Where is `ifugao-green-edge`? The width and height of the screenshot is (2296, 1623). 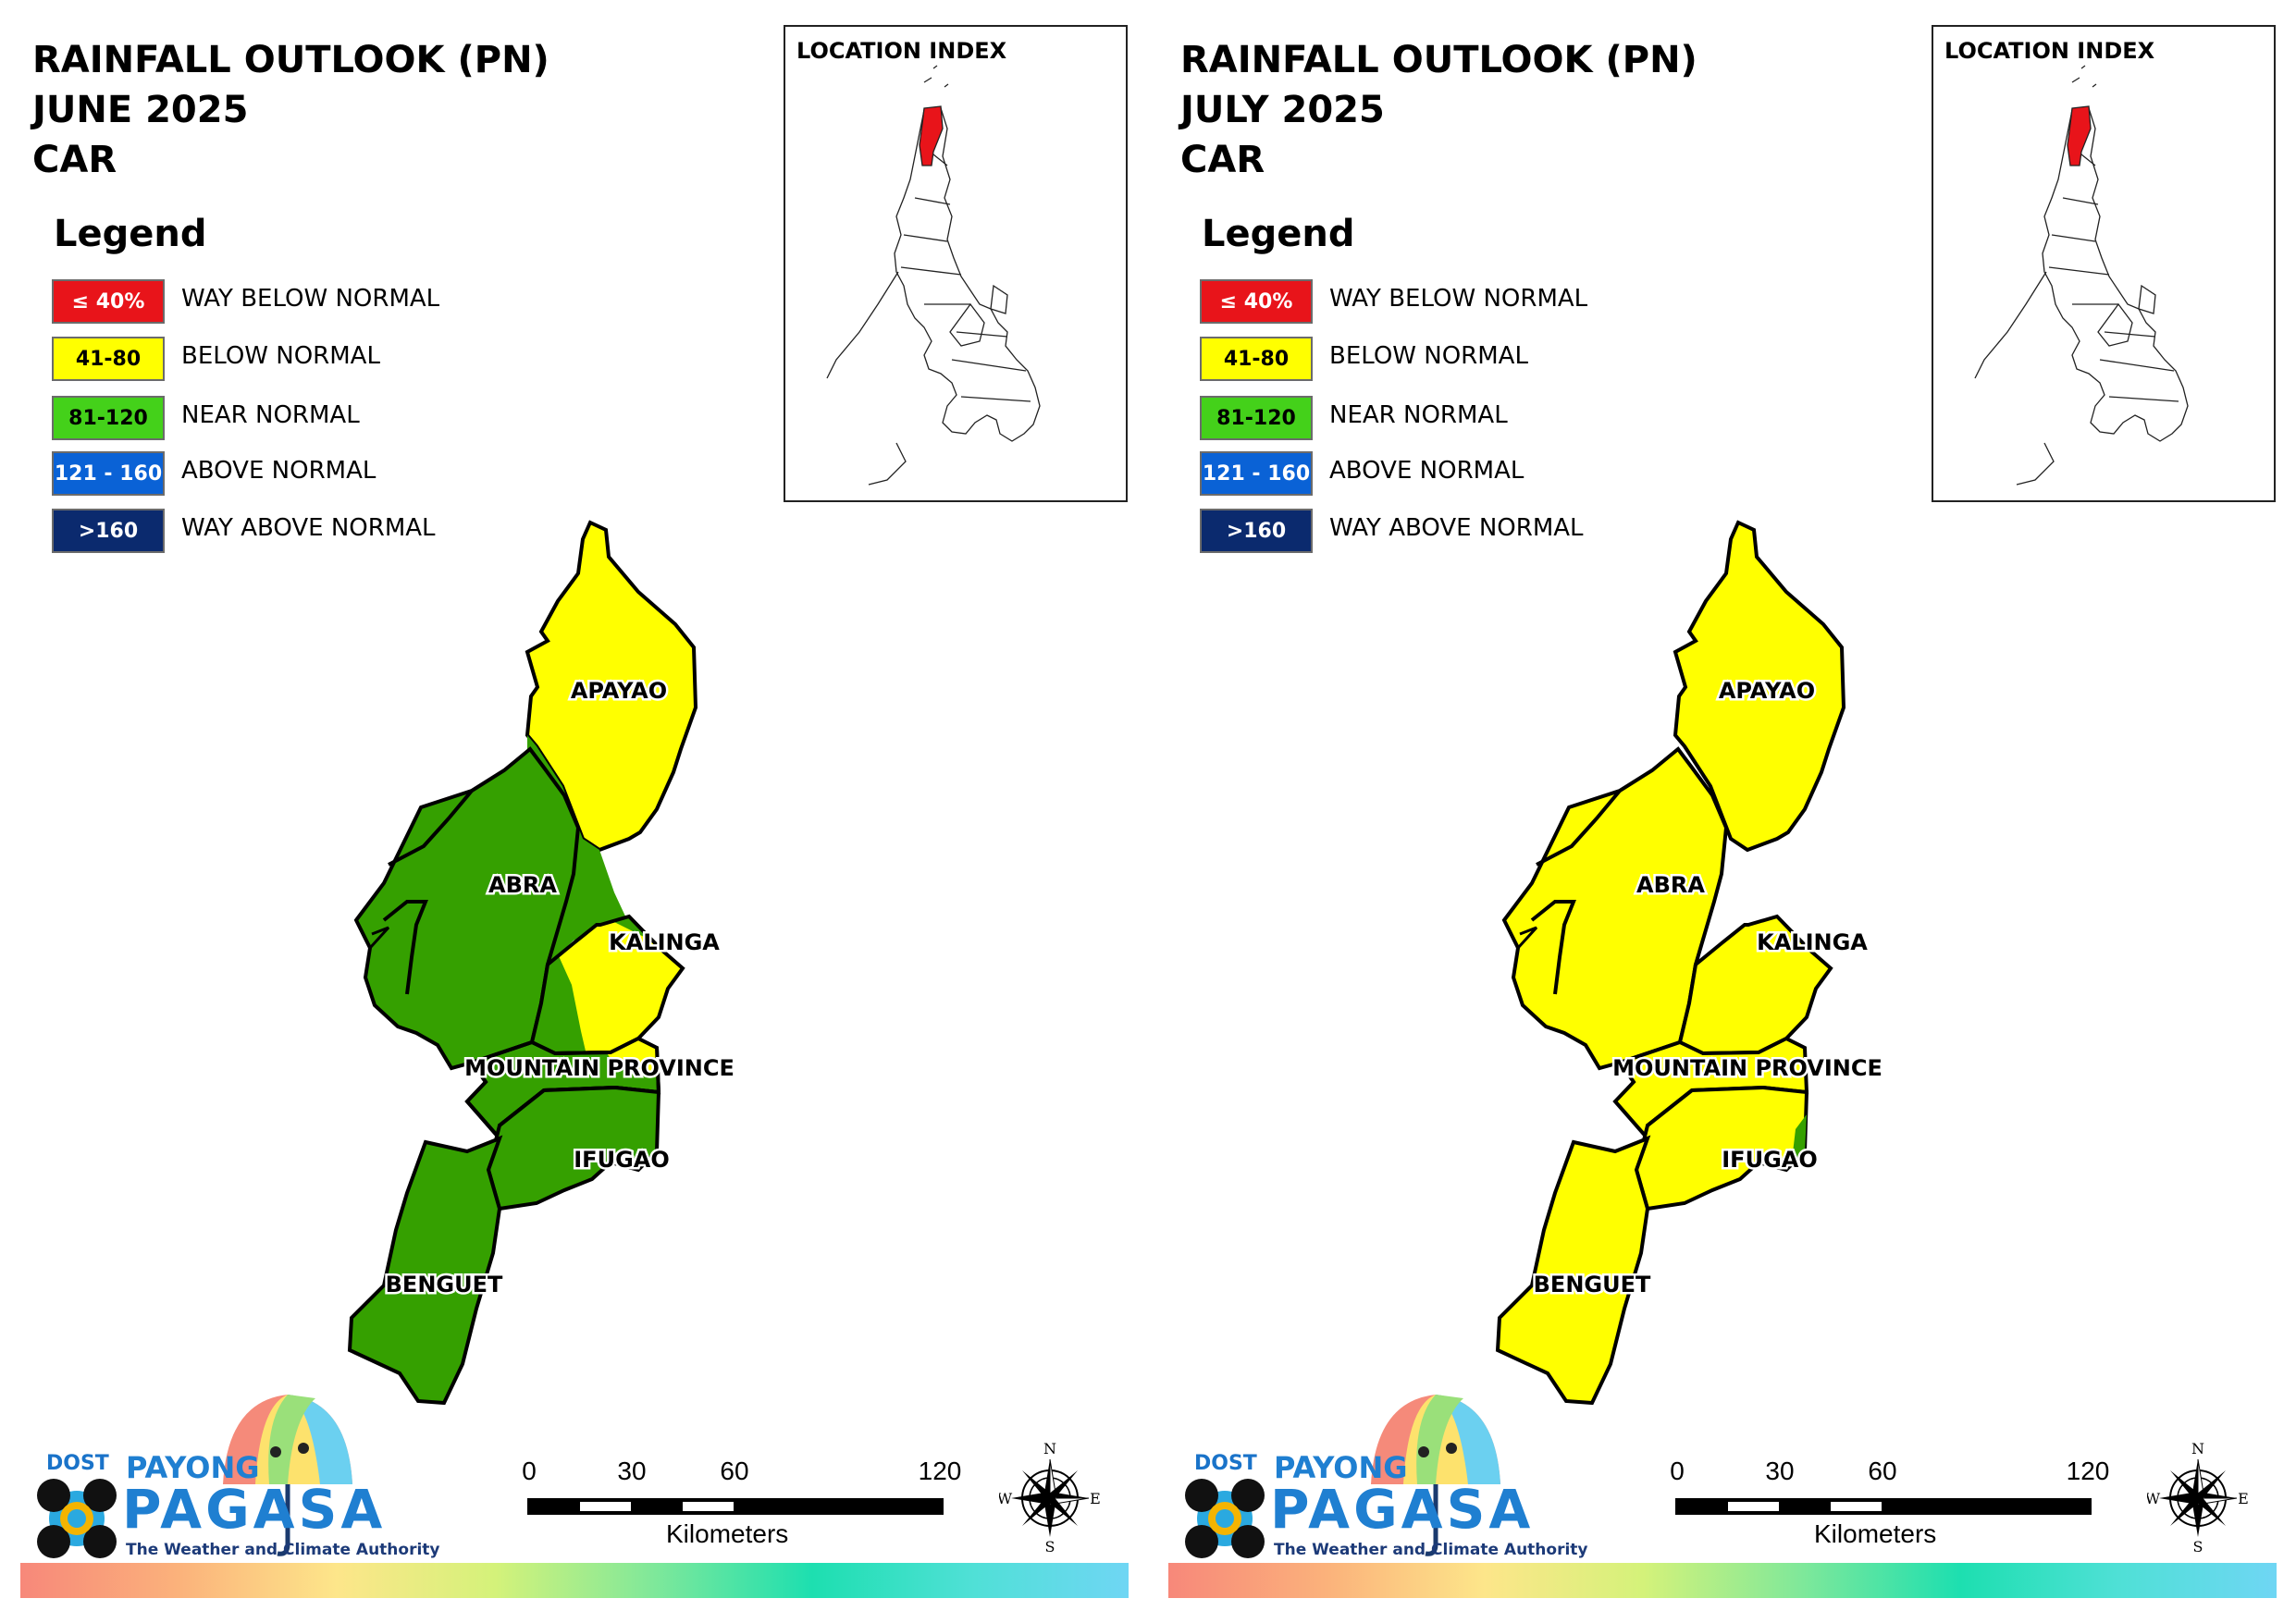
ifugao-green-edge is located at coordinates (1799, 1137).